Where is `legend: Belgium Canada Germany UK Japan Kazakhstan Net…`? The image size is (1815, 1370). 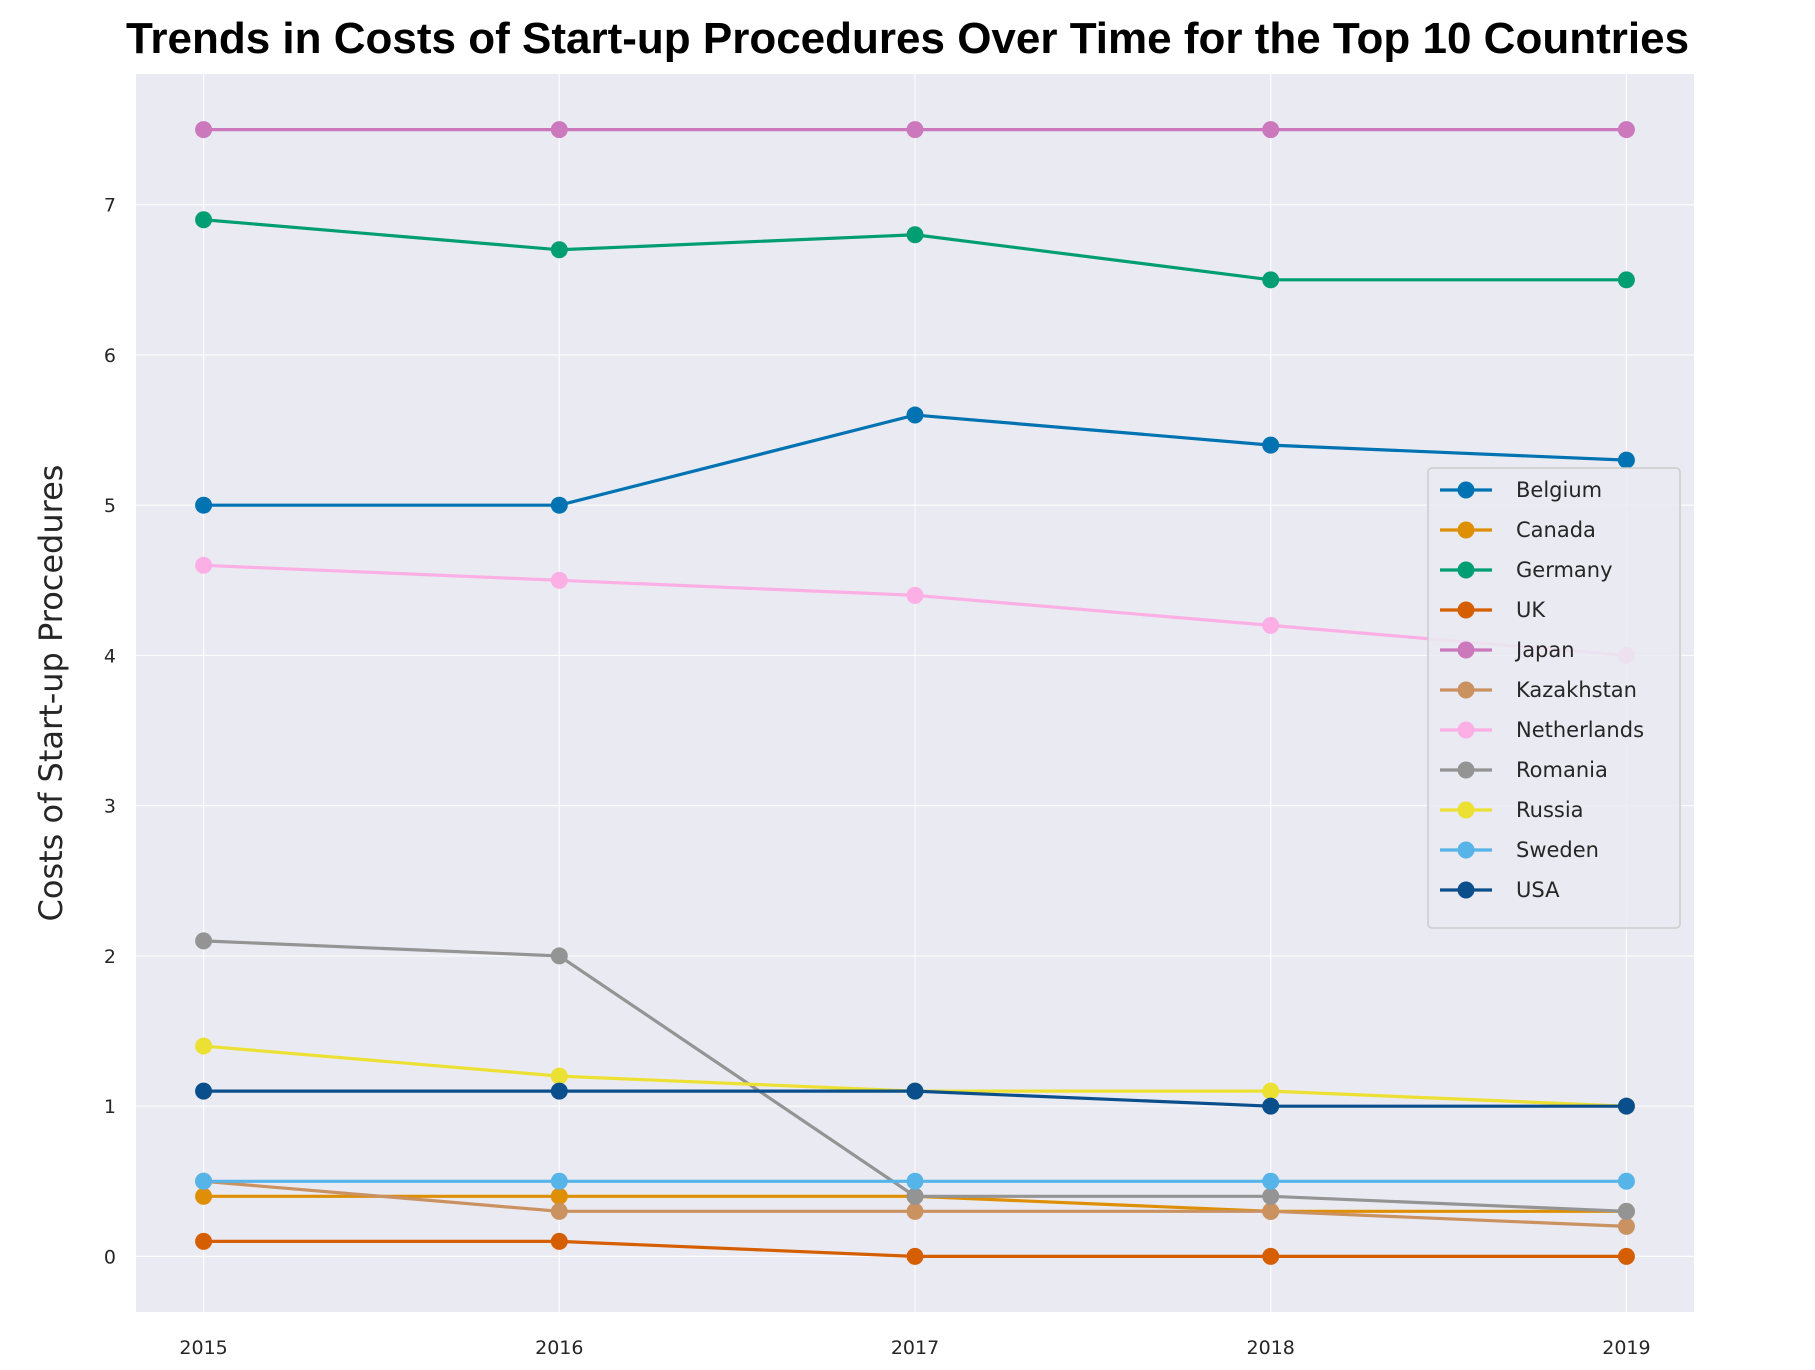
legend: Belgium Canada Germany UK Japan Kazakhstan Net… is located at coordinates (1554, 698).